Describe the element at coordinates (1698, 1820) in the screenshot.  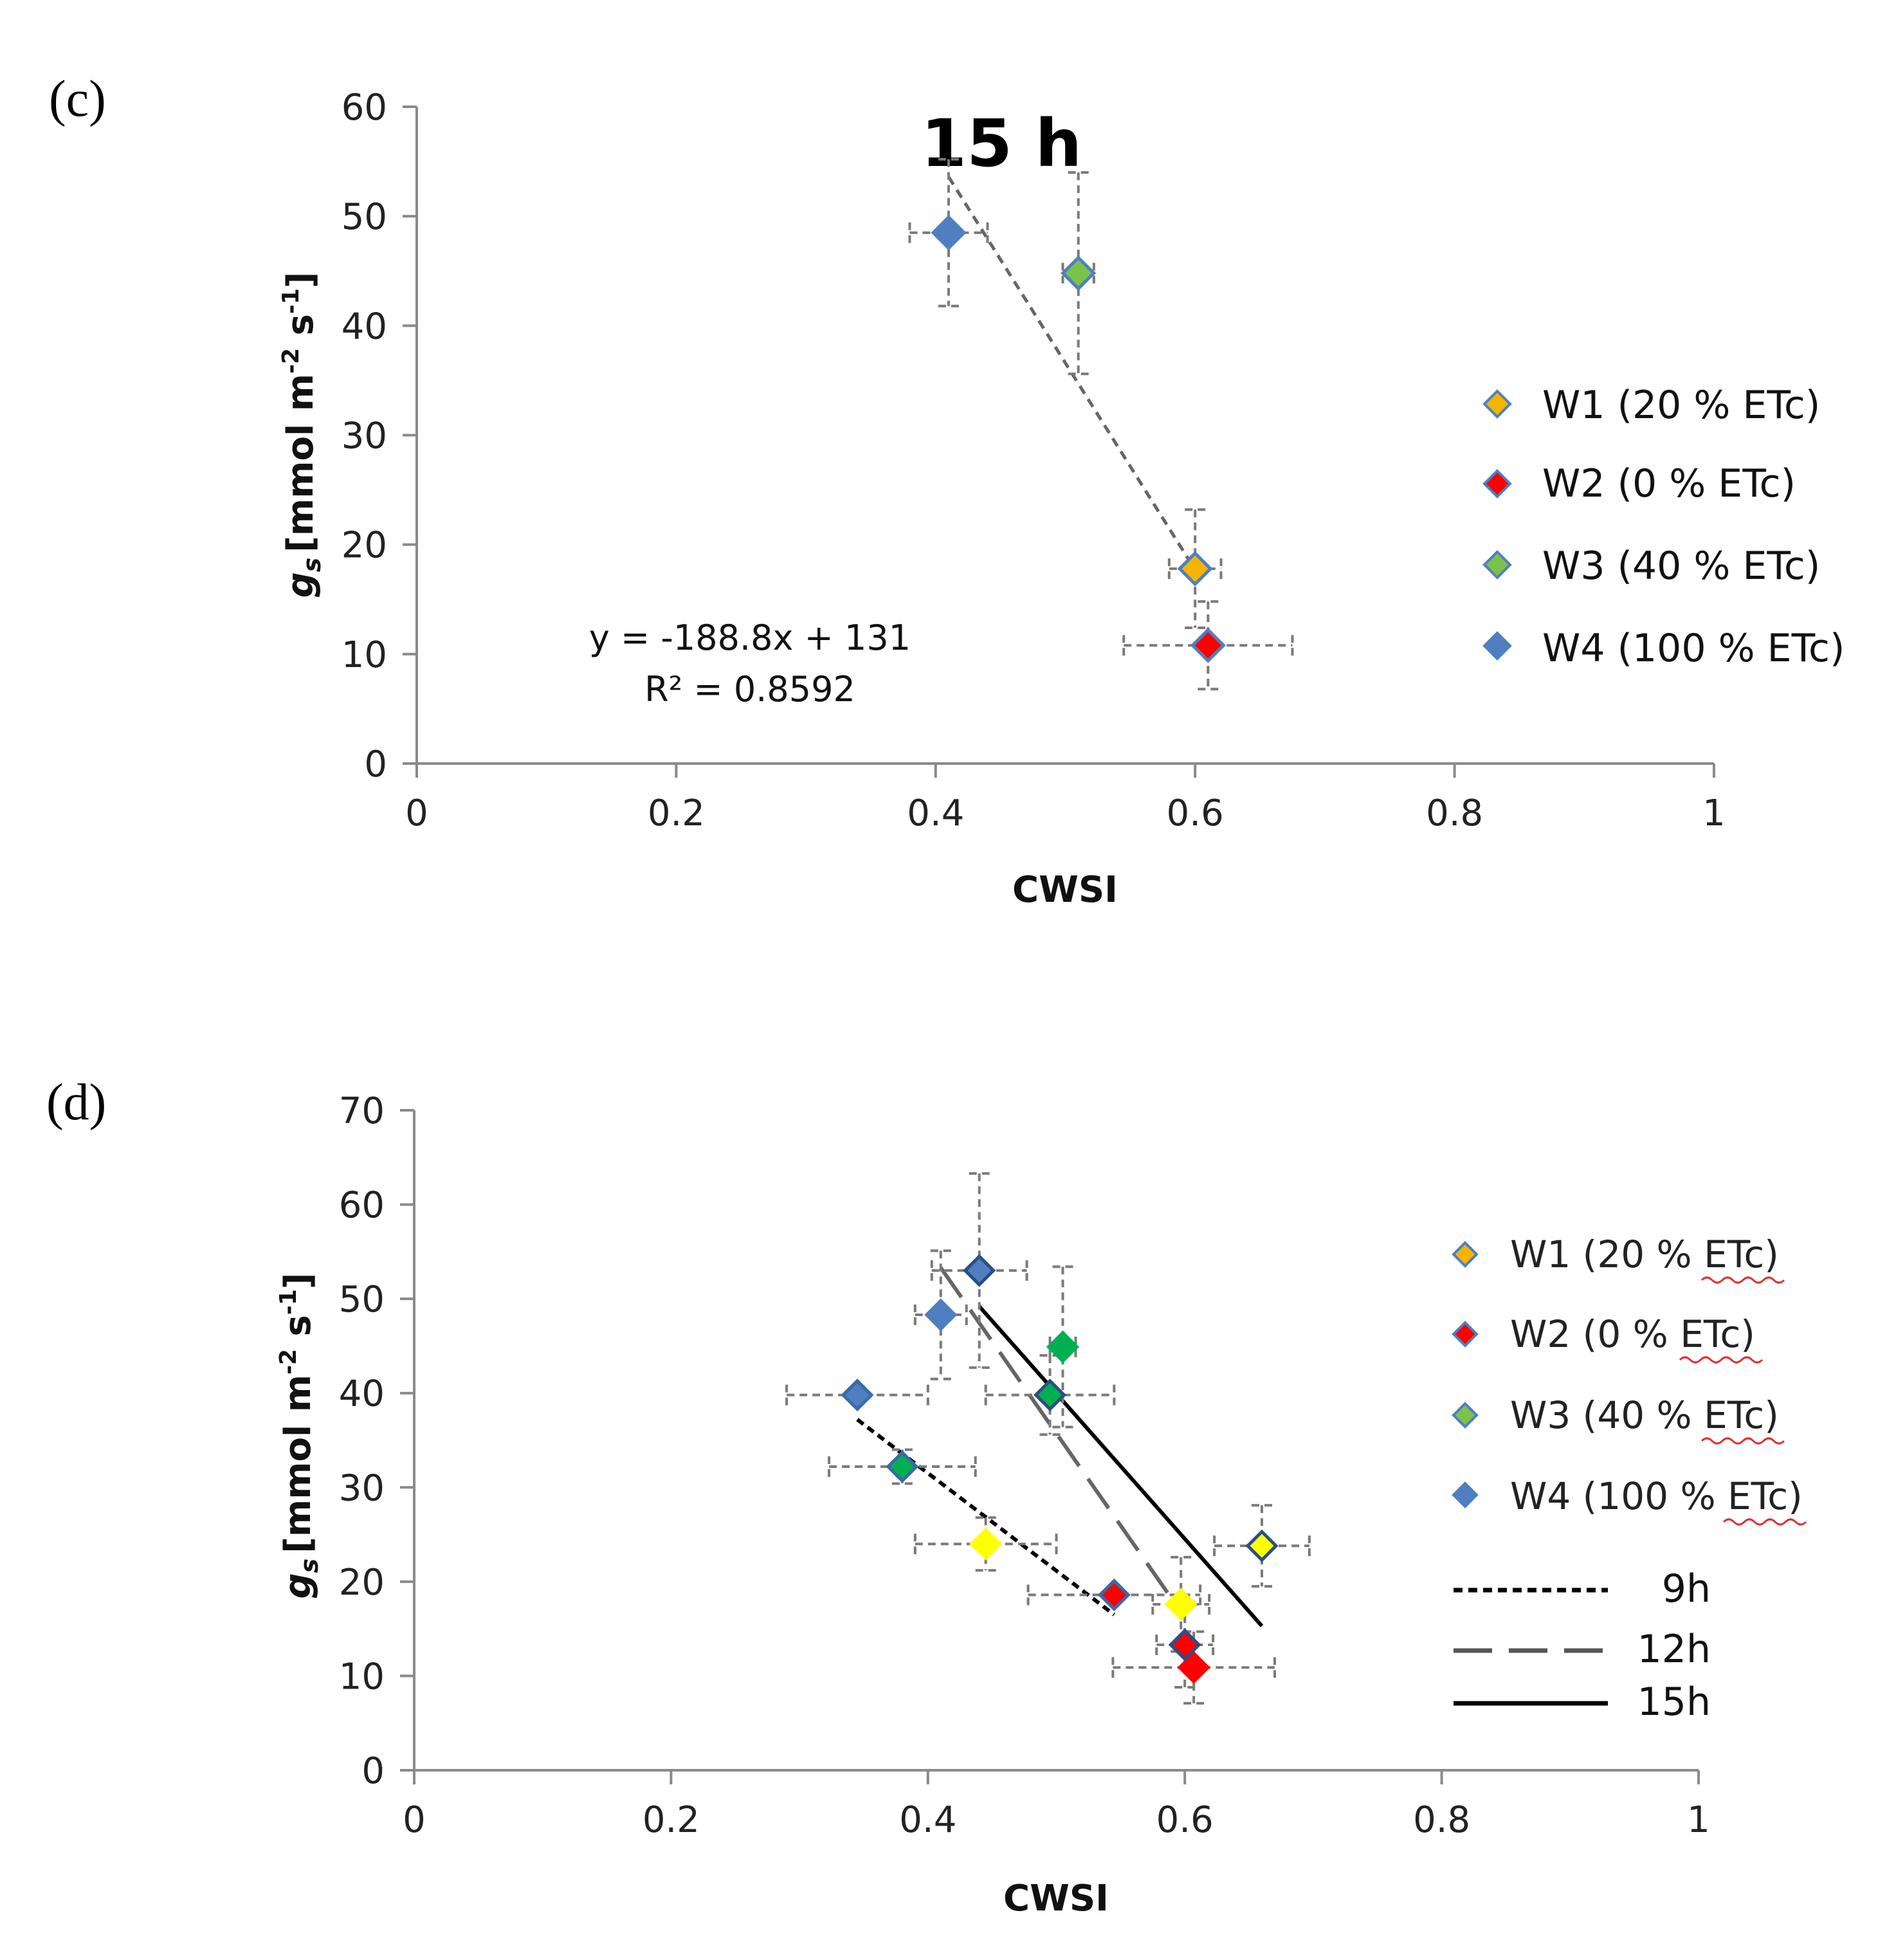
I see `d-x-tick-label: 1` at that location.